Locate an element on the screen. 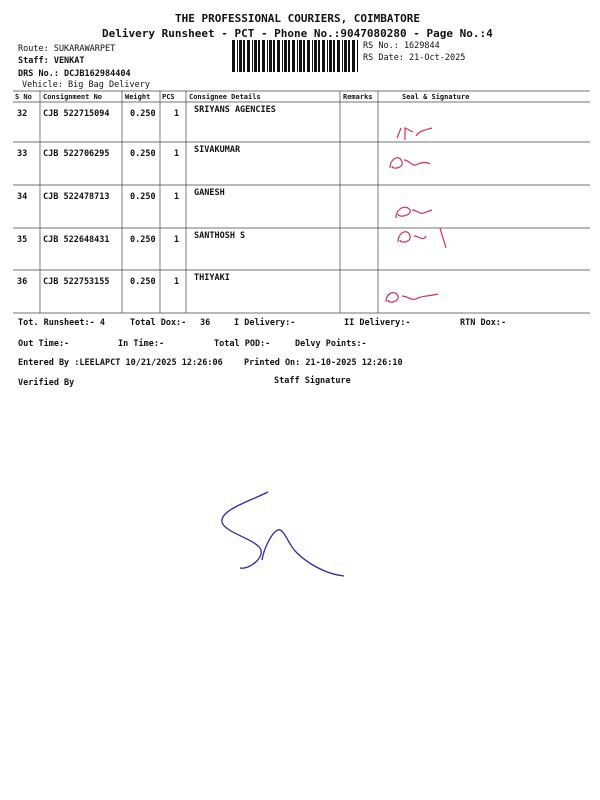 The height and width of the screenshot is (800, 600). verified-by: Verified By is located at coordinates (46, 383).